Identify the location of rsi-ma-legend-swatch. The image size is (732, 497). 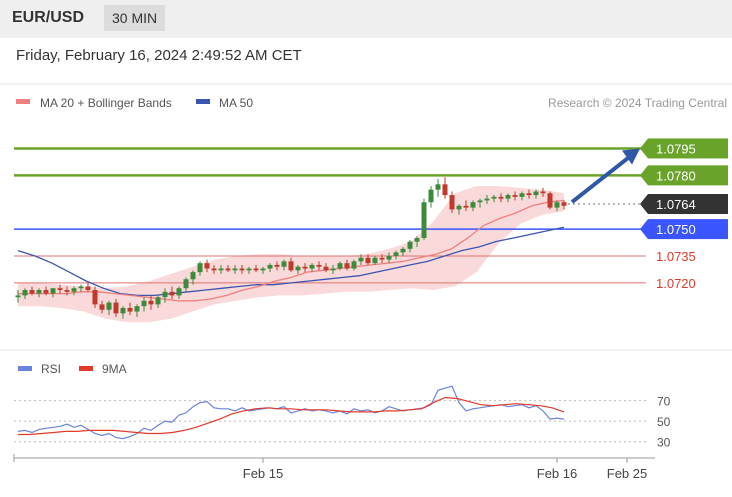
(86, 368).